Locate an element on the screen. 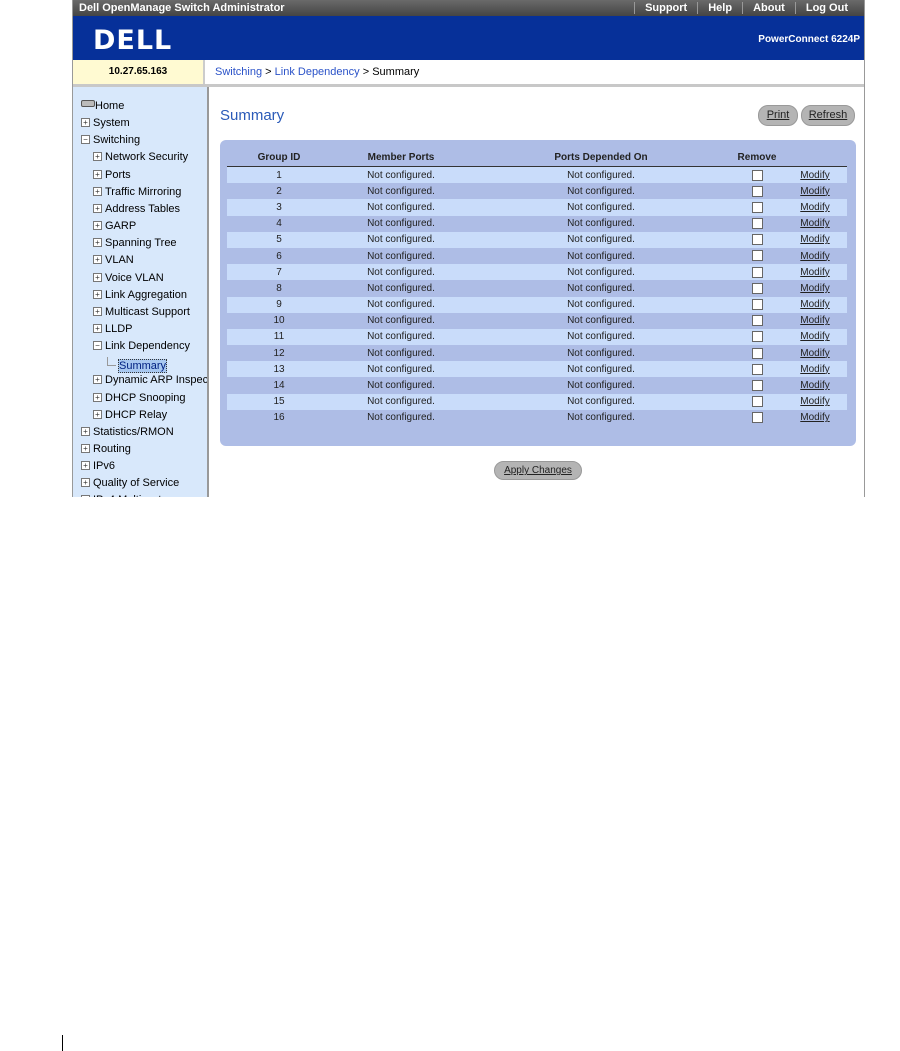 The height and width of the screenshot is (1051, 900). breadcrumb-switching: Switching is located at coordinates (239, 72).